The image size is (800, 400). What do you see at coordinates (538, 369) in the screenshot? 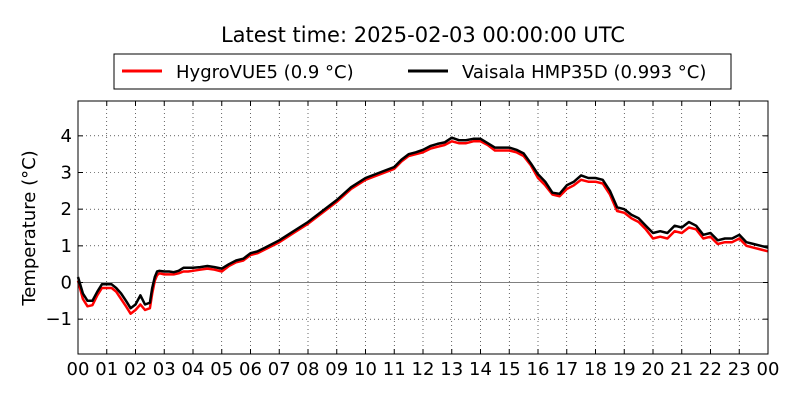
I see `x-tick-label: 16` at bounding box center [538, 369].